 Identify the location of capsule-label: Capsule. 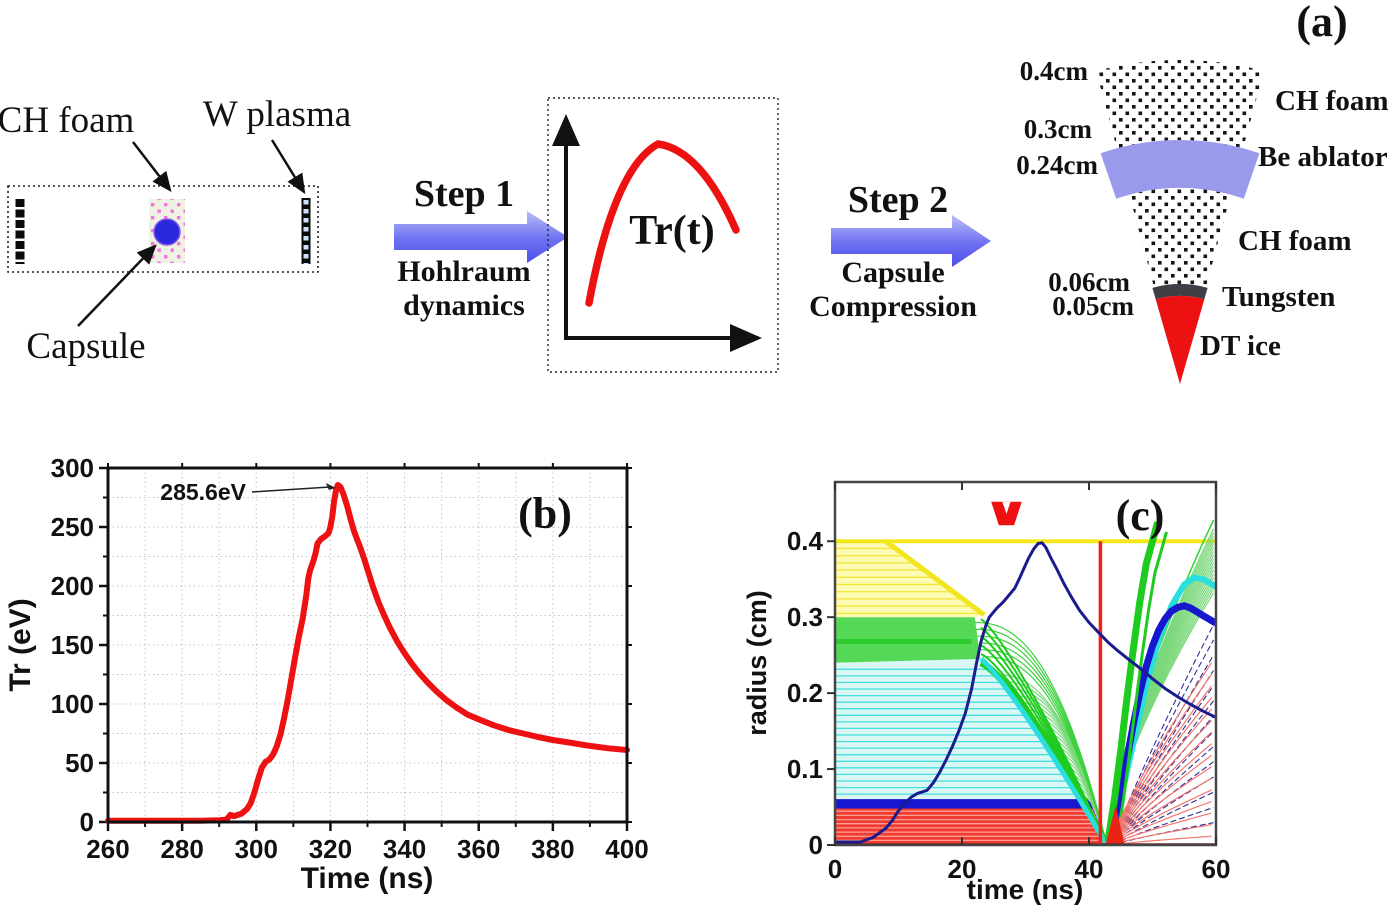
(85, 346).